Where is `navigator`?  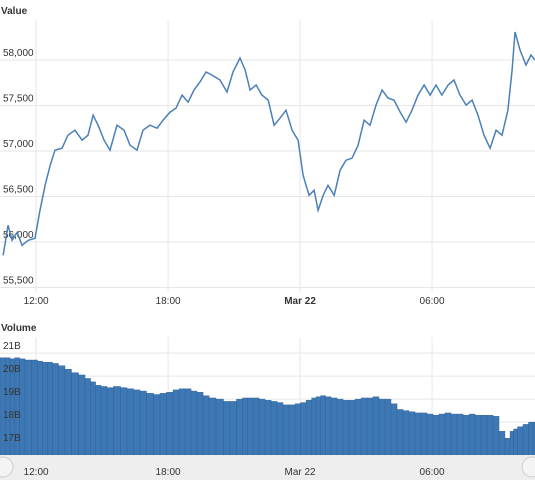 navigator is located at coordinates (267, 467).